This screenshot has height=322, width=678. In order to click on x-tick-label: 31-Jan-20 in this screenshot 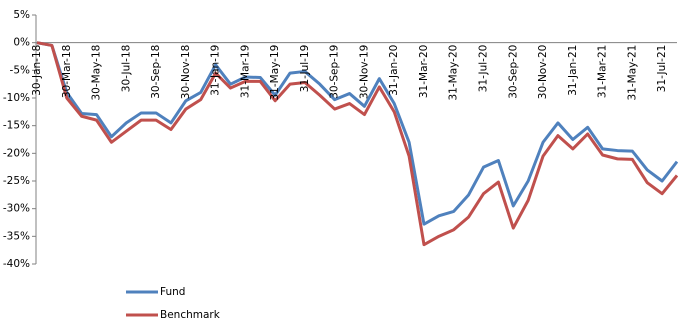, I will do `click(394, 70)`.